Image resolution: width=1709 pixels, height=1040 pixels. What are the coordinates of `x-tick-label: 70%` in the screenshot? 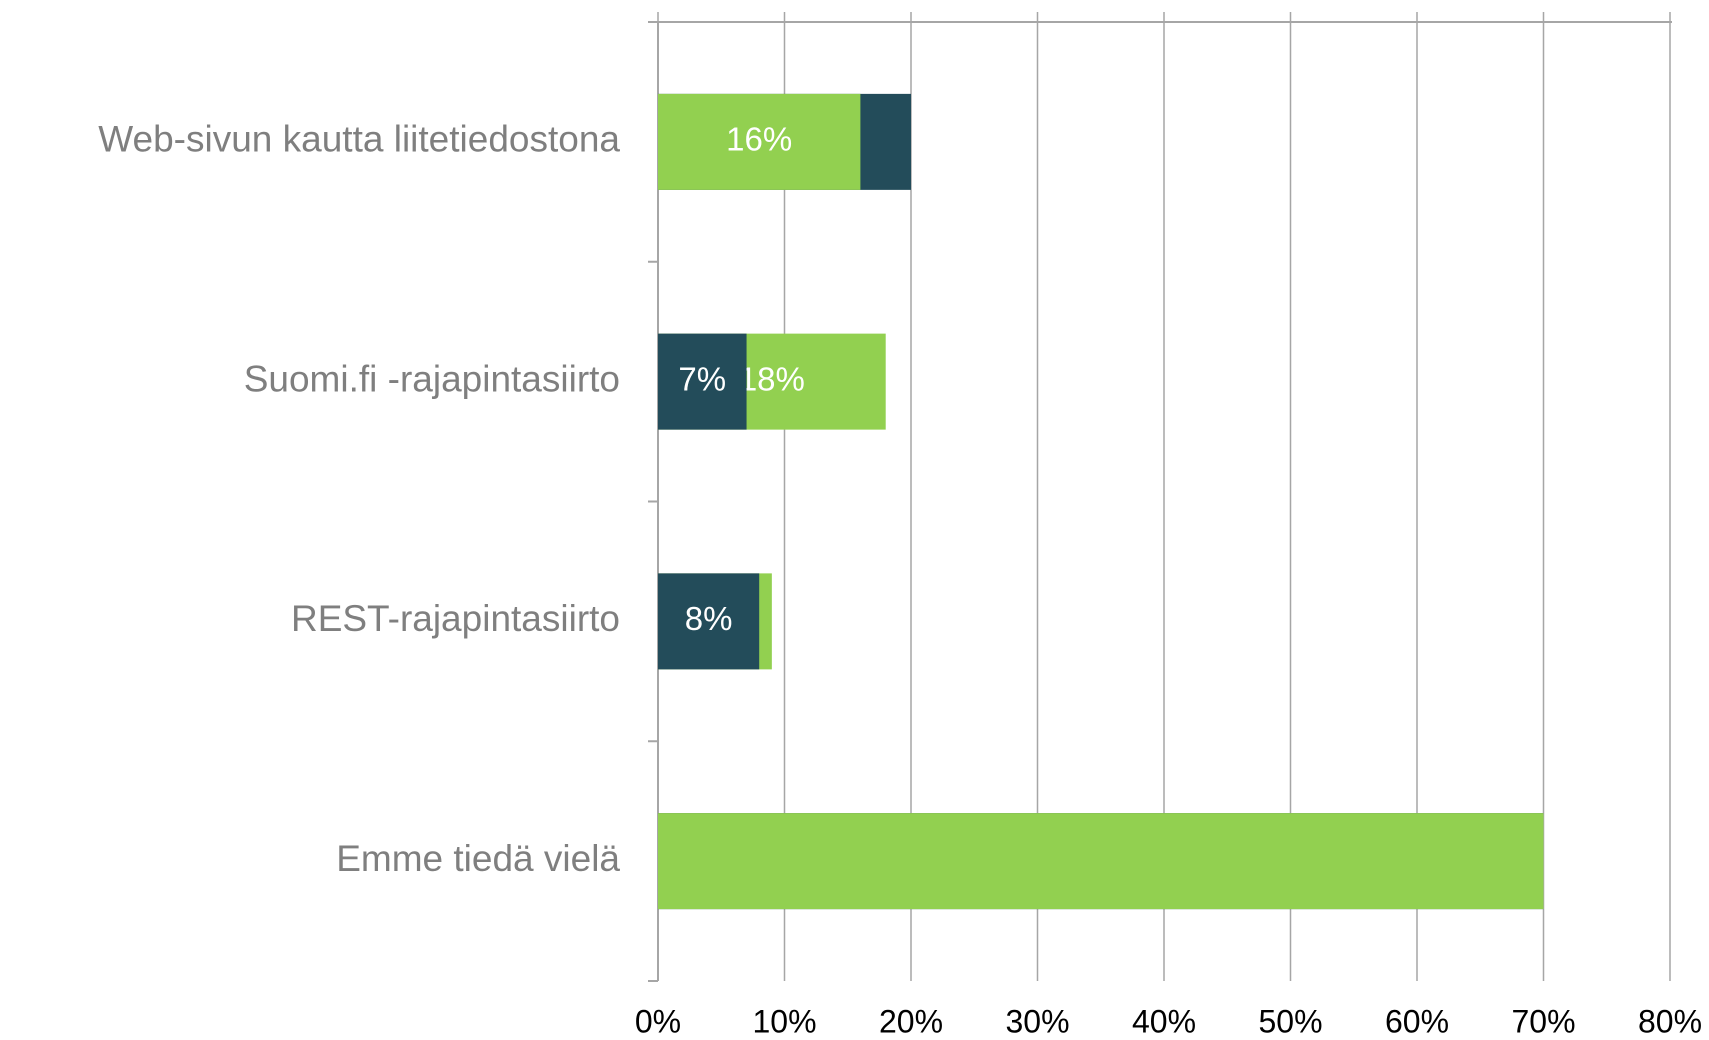 It's located at (1543, 1021).